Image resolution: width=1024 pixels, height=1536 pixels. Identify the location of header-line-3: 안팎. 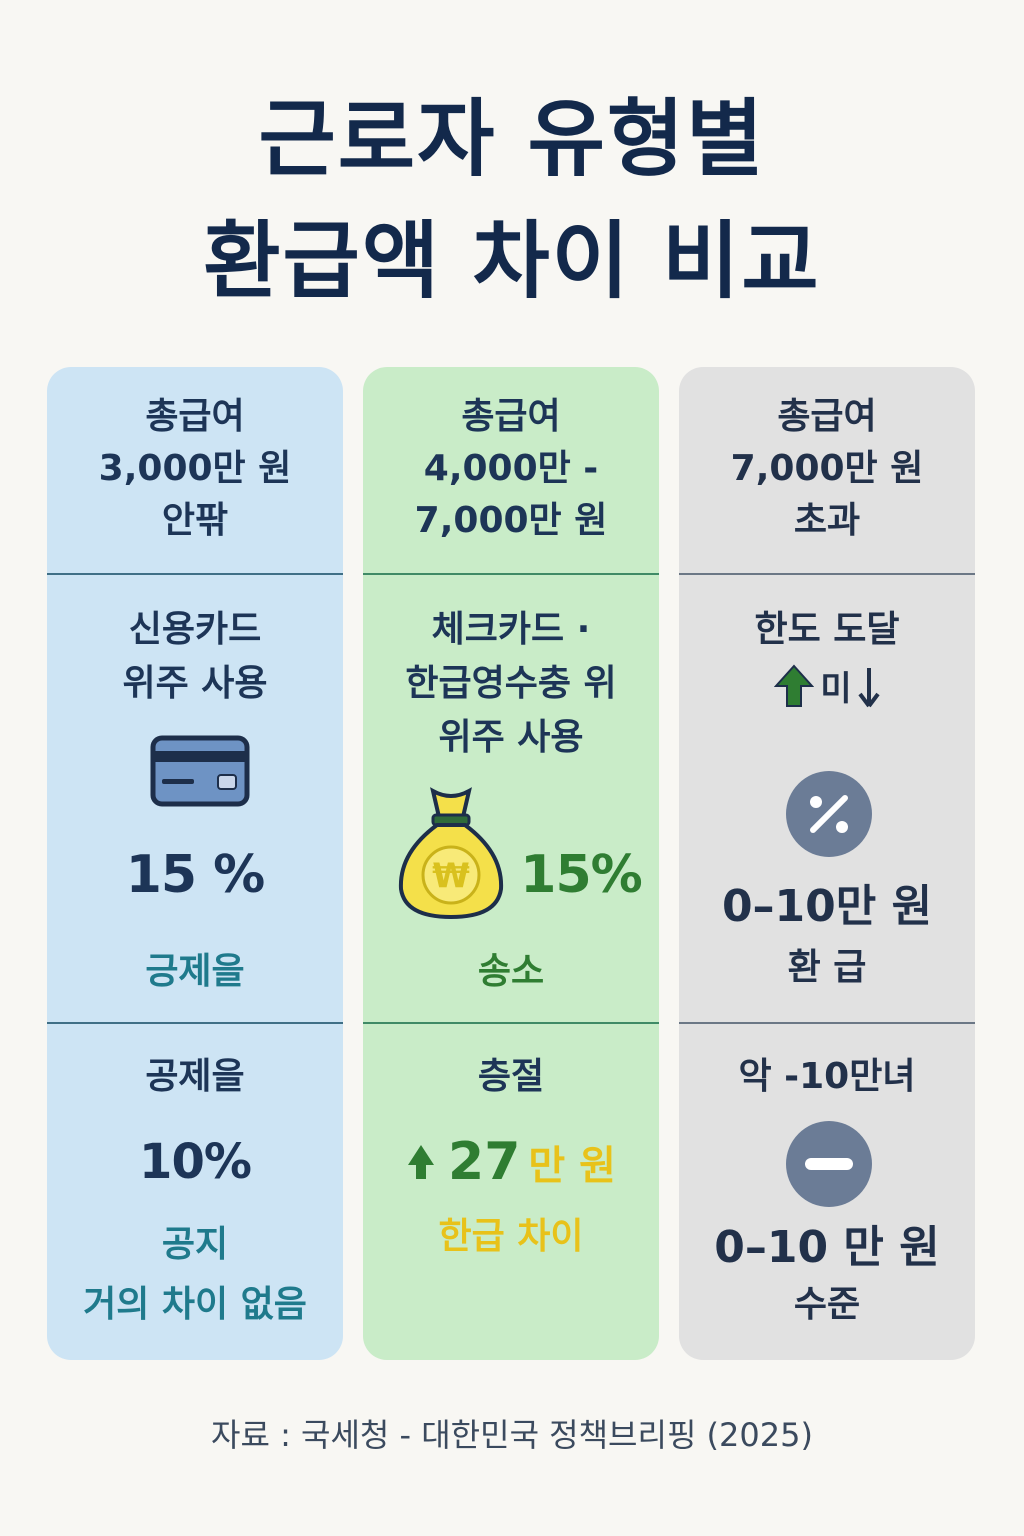
(195, 520).